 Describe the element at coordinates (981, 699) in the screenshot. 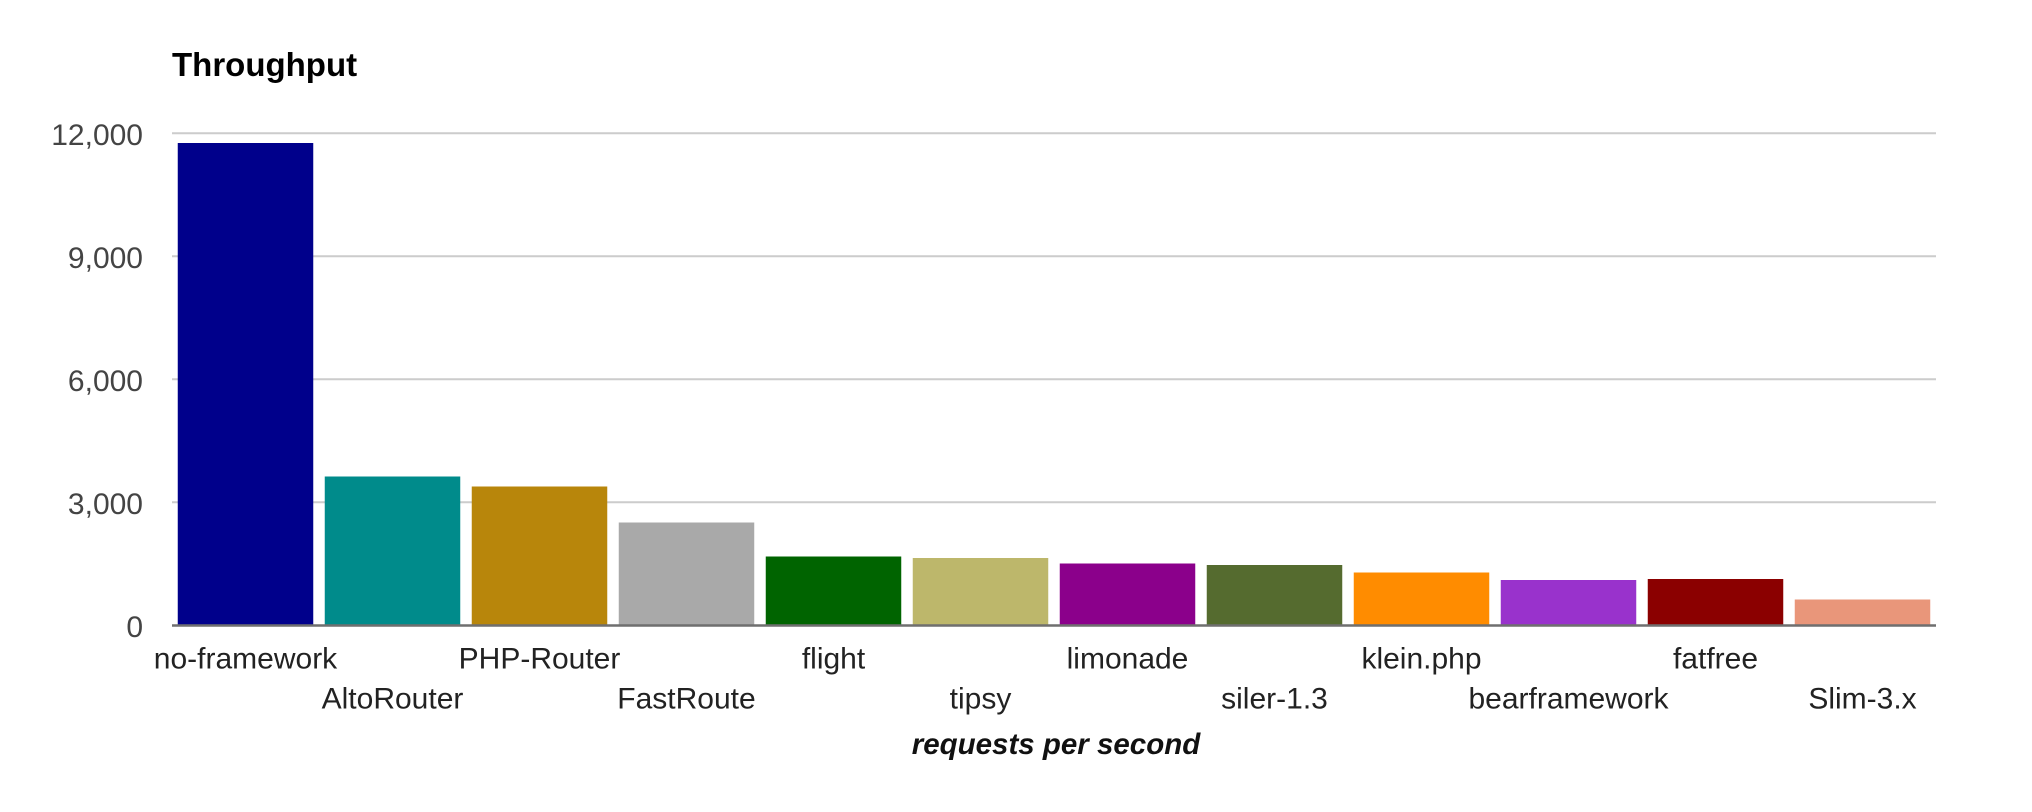

I see `svg-text: tipsy` at that location.